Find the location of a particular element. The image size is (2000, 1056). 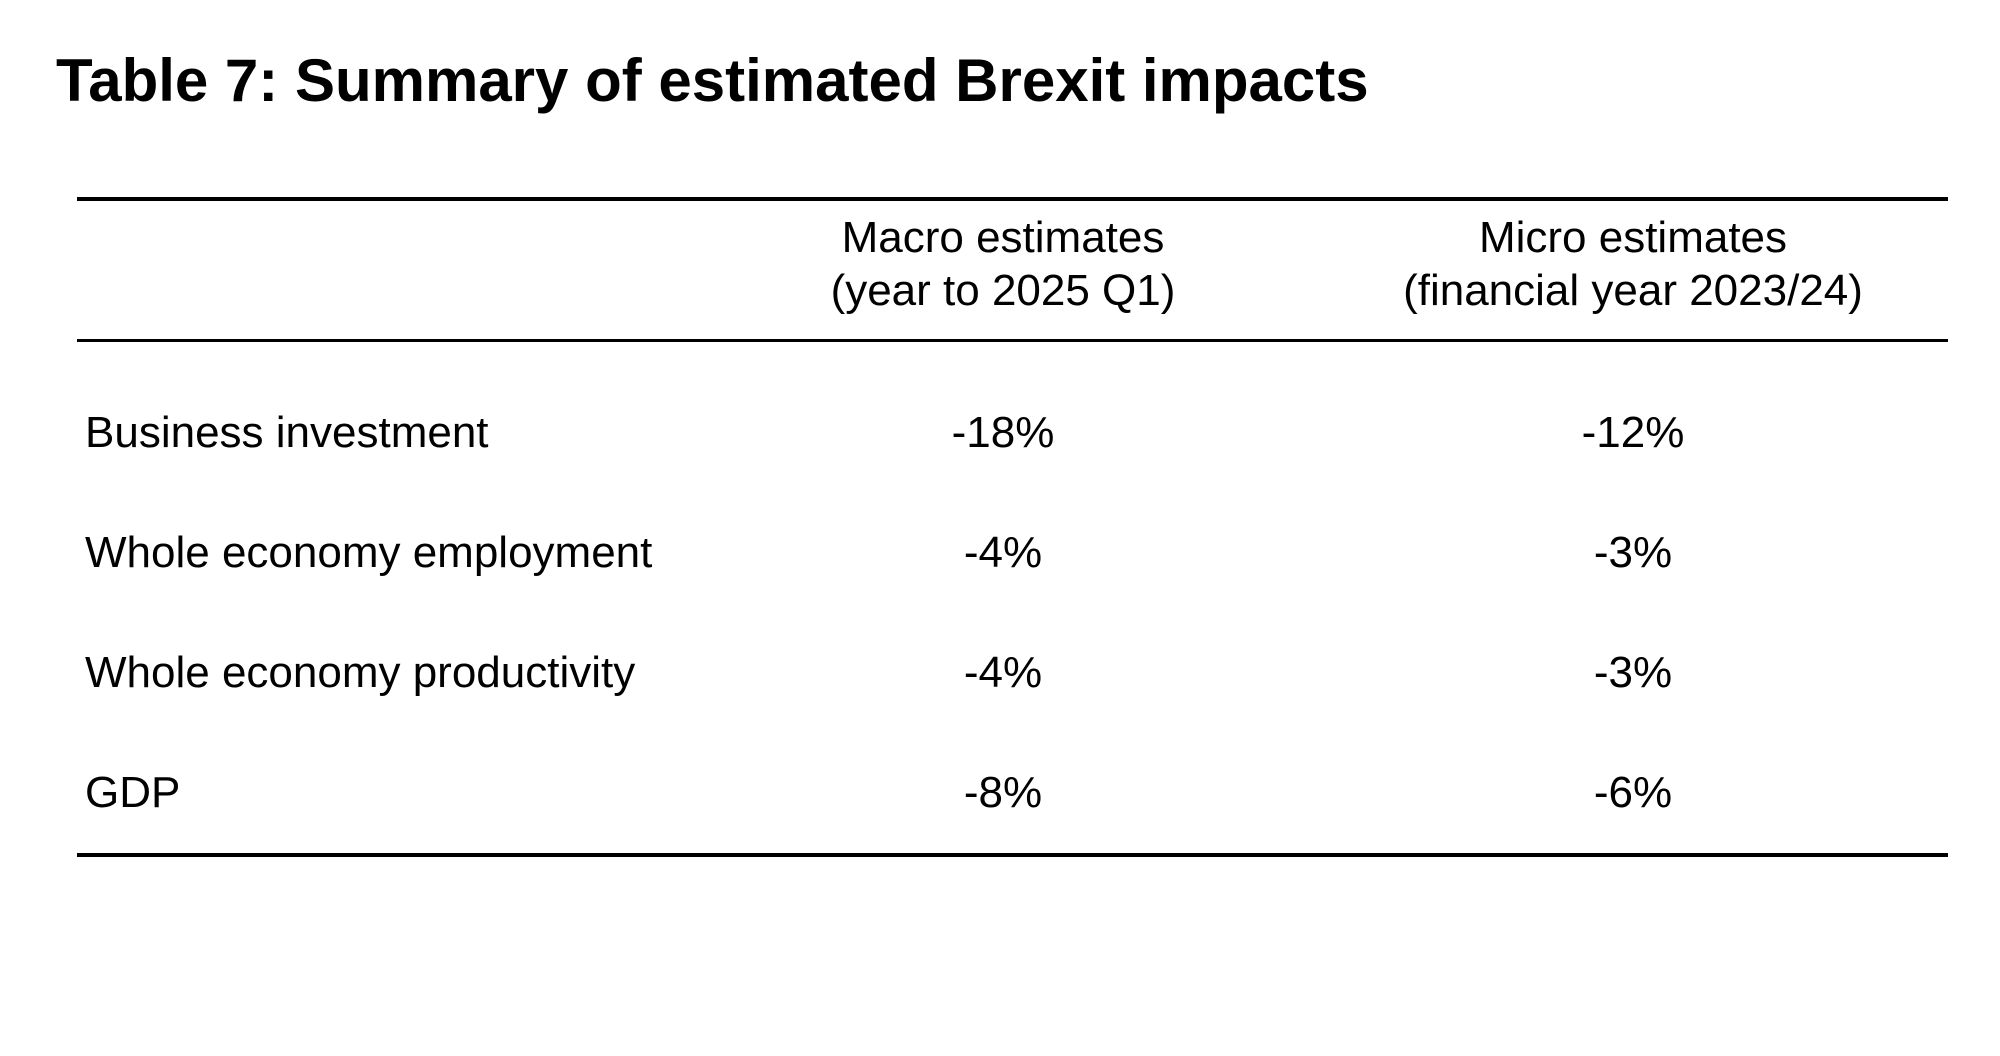

header-empty-cell is located at coordinates (382, 270).